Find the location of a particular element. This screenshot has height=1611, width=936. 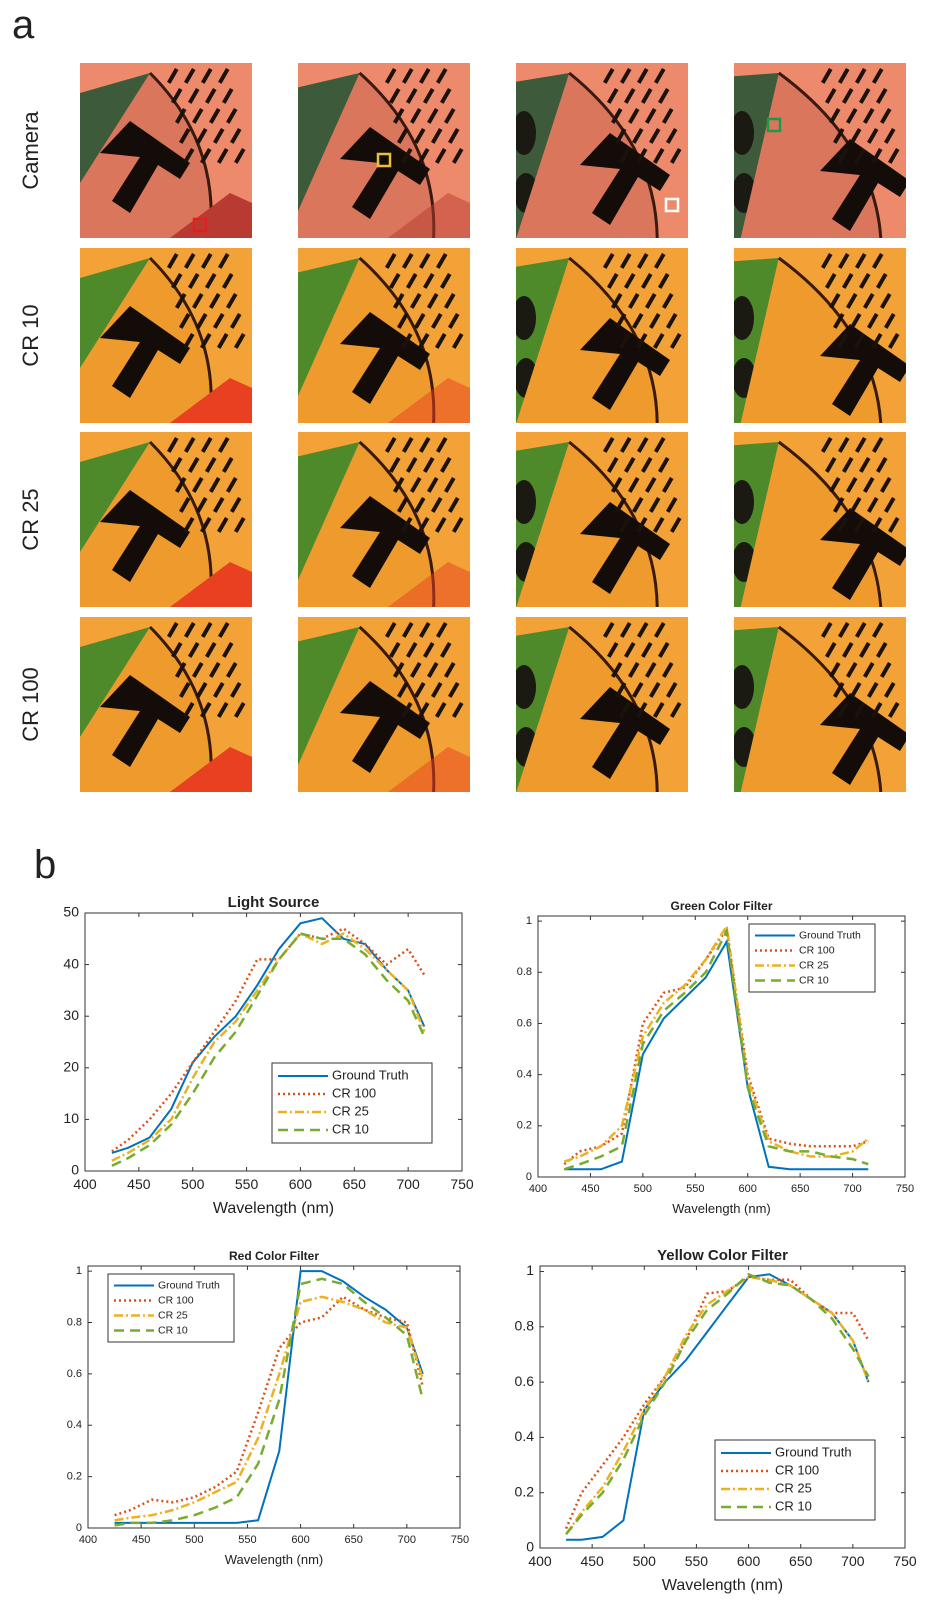

x-axis-label: Wavelength (nm) is located at coordinates (721, 1208).